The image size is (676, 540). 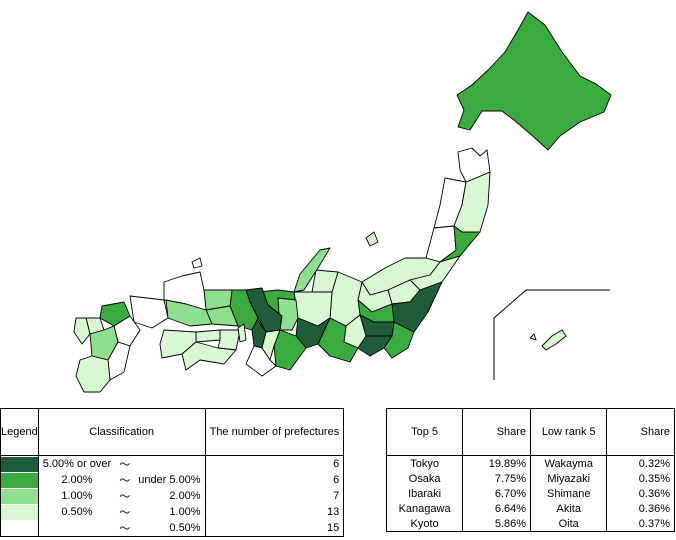 I want to click on top-share: 6.64%, so click(x=497, y=508).